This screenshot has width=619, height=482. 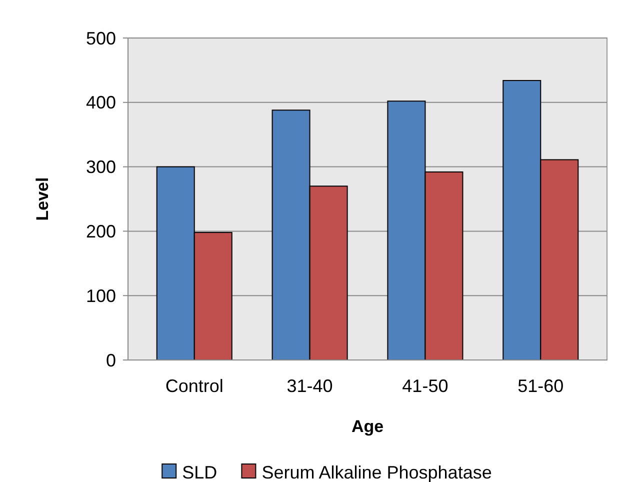 What do you see at coordinates (377, 472) in the screenshot?
I see `legend-label: Serum Alkaline Phosphatase` at bounding box center [377, 472].